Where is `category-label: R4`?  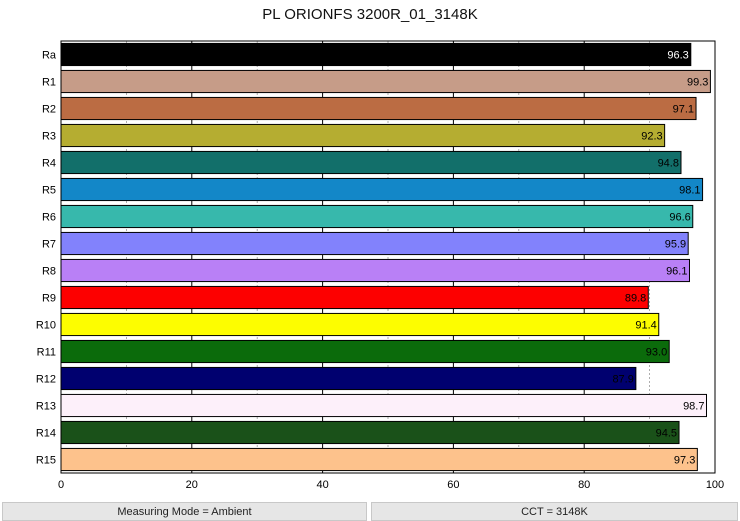
category-label: R4 is located at coordinates (49, 164).